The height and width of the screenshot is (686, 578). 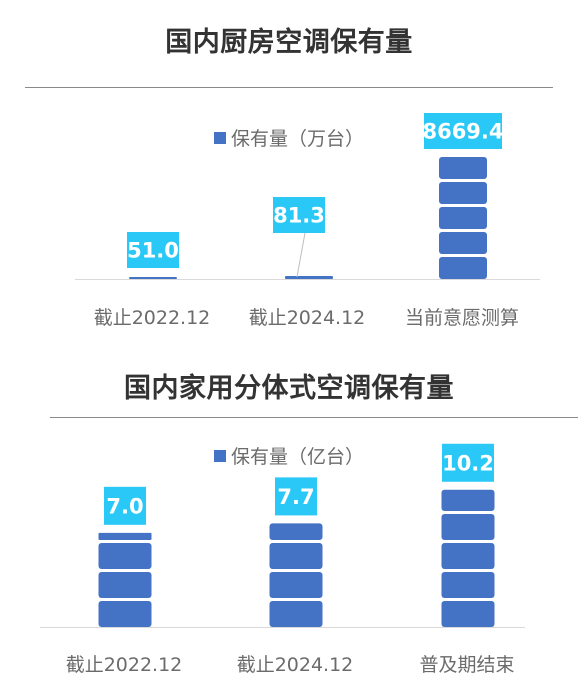 I want to click on data-label: 7.7, so click(x=295, y=497).